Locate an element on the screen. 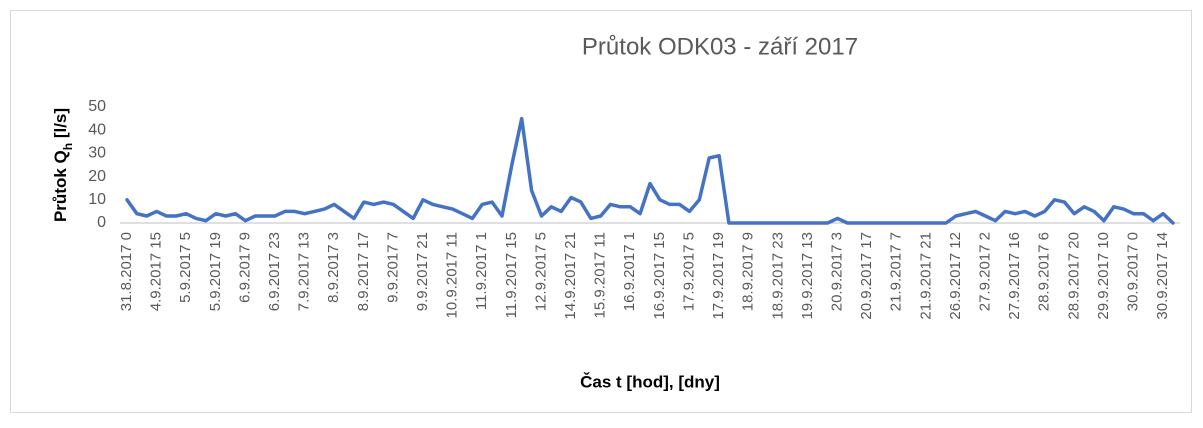  x-tick-label: 21.9.2017 21 is located at coordinates (925, 276).